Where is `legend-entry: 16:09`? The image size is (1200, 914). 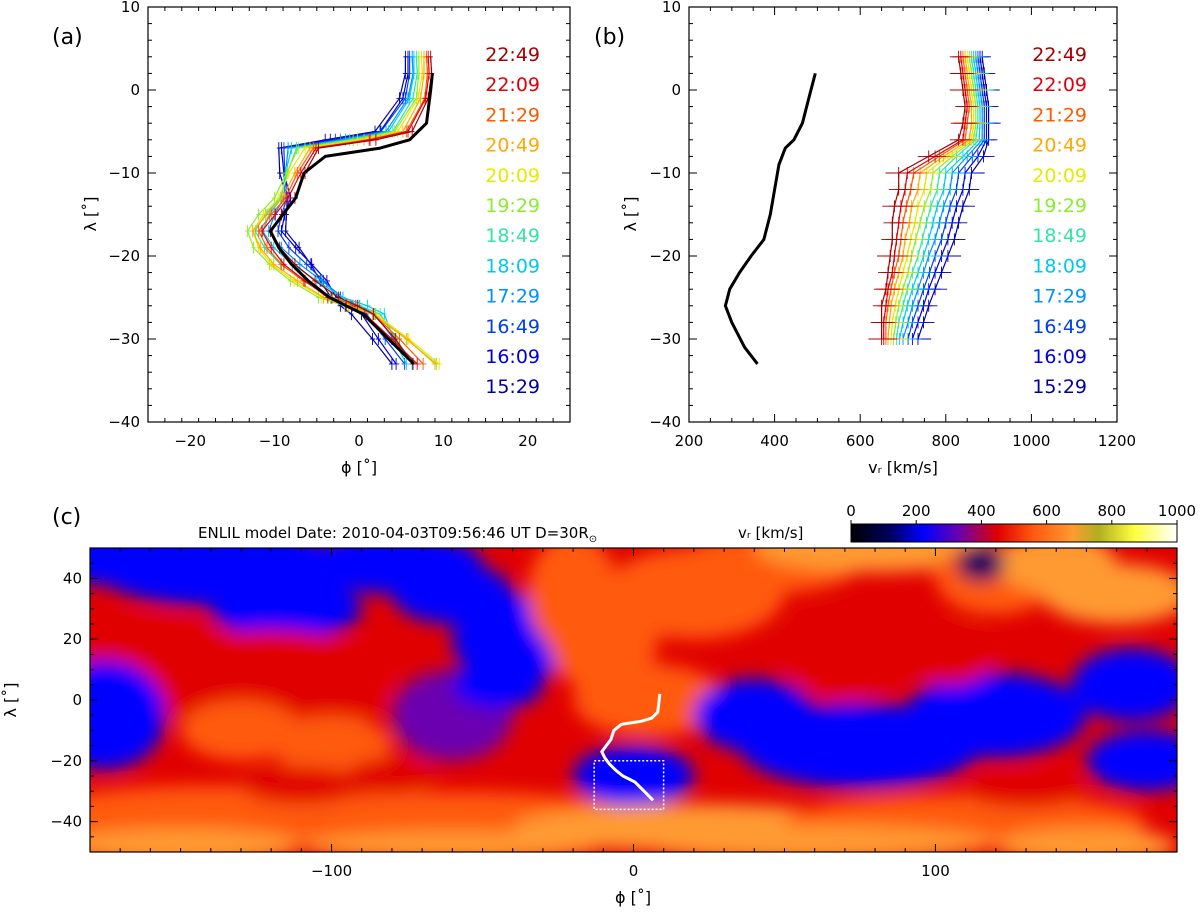
legend-entry: 16:09 is located at coordinates (1059, 357).